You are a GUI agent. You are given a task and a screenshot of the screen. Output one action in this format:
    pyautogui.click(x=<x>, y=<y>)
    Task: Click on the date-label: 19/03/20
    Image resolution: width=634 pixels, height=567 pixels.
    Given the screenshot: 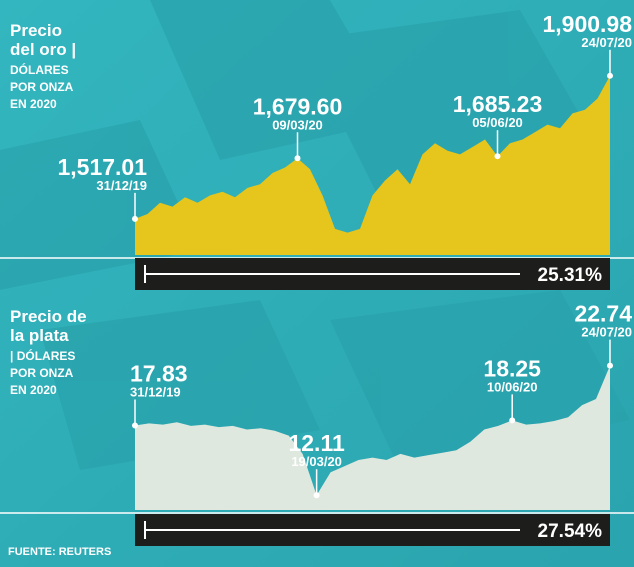 What is the action you would take?
    pyautogui.click(x=316, y=461)
    